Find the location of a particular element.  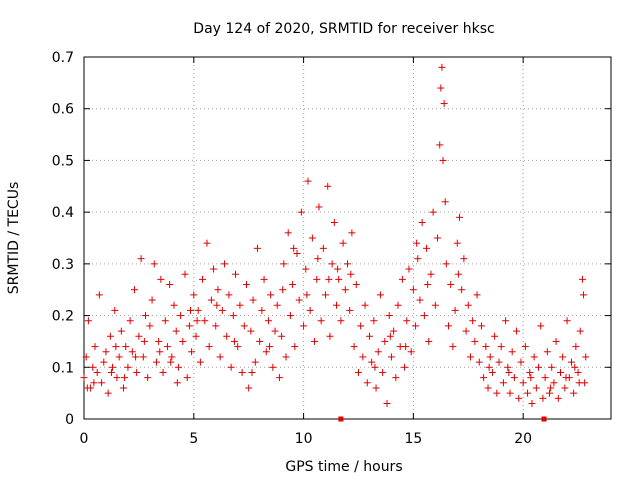

axis-markers is located at coordinates (442, 419).